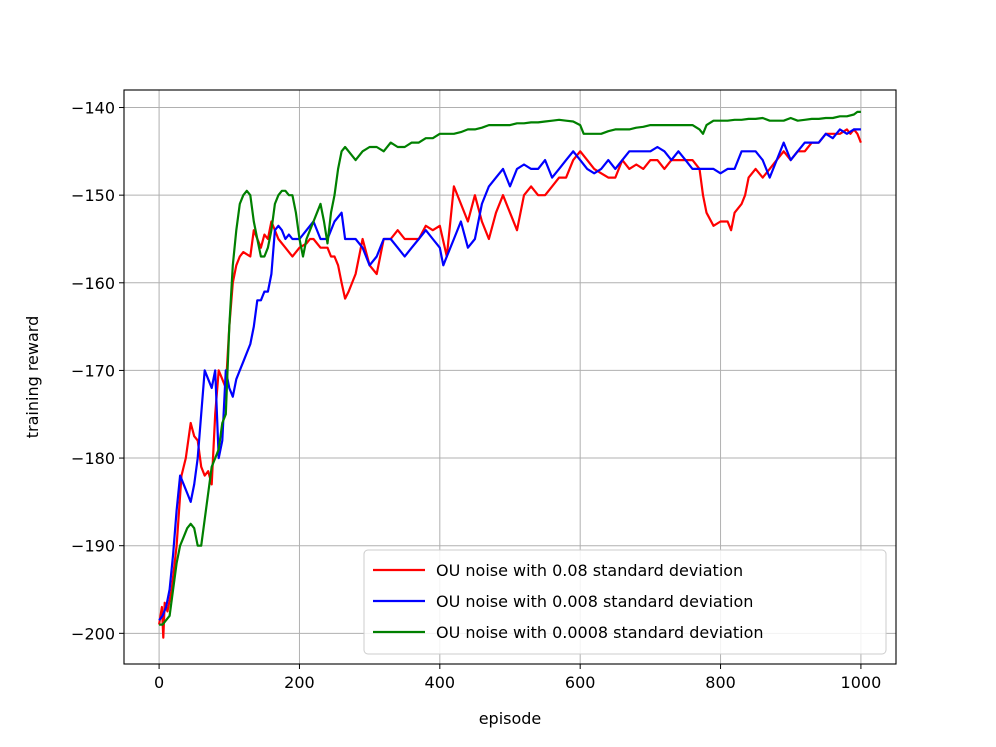  What do you see at coordinates (517, 678) in the screenshot?
I see `x-axis-ticks: 0 200 400 600 800 1000` at bounding box center [517, 678].